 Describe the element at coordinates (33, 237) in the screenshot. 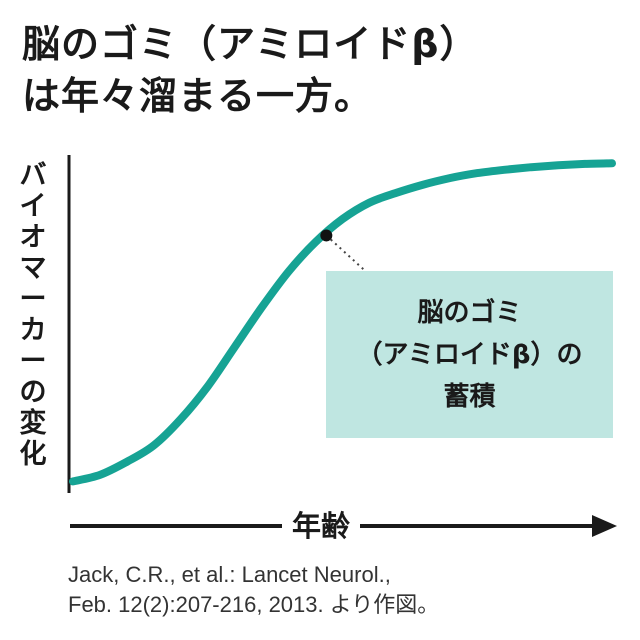

I see `y-axis-label-char: オ` at that location.